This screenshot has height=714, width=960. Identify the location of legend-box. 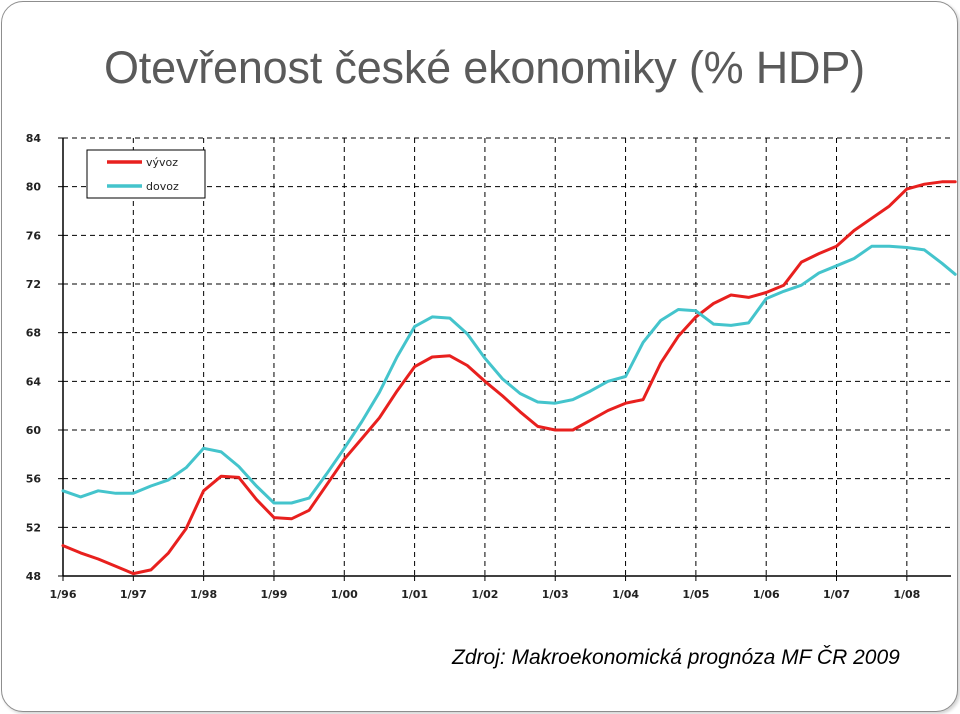
(146, 174).